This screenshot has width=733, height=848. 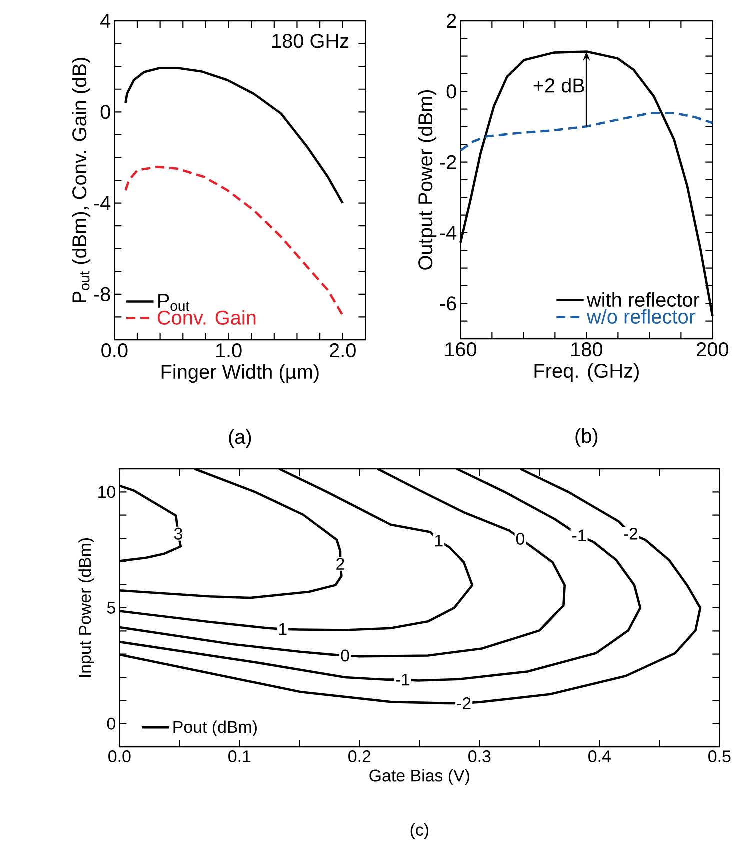 I want to click on y-tick-label: -6, so click(x=448, y=303).